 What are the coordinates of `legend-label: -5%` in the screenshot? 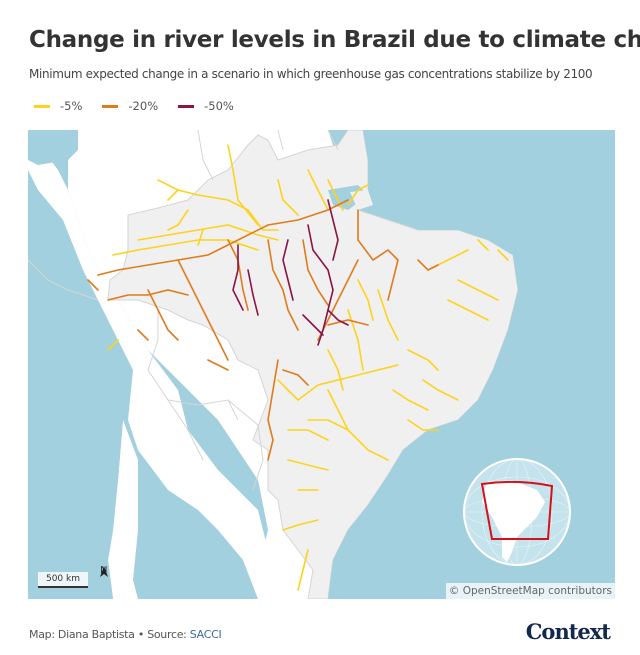 It's located at (71, 106).